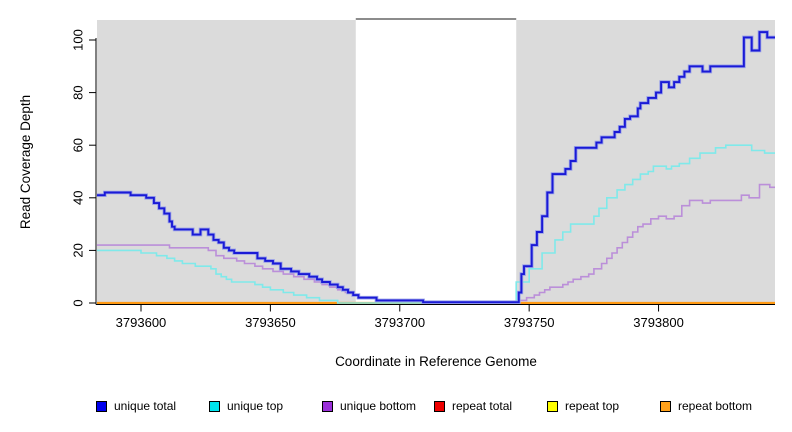  I want to click on x-tick-label: 3793800, so click(658, 322).